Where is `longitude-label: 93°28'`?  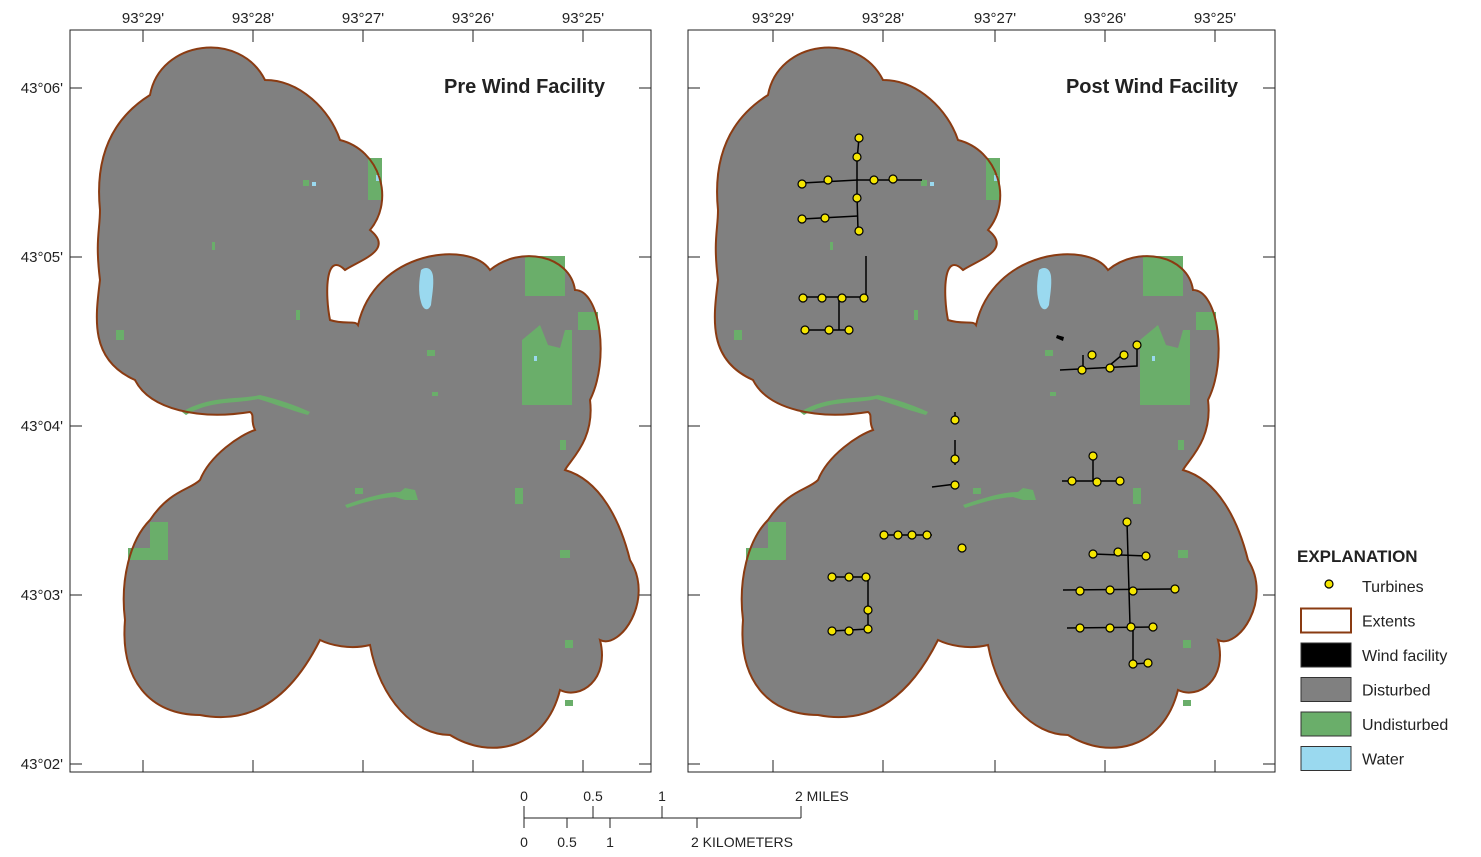
longitude-label: 93°28' is located at coordinates (883, 18).